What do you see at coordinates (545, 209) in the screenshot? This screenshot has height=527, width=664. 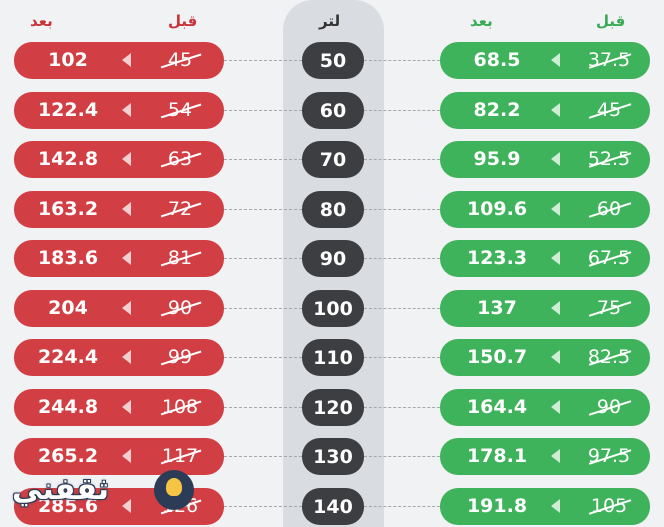 I see `green-price-pill: 109.6 60` at bounding box center [545, 209].